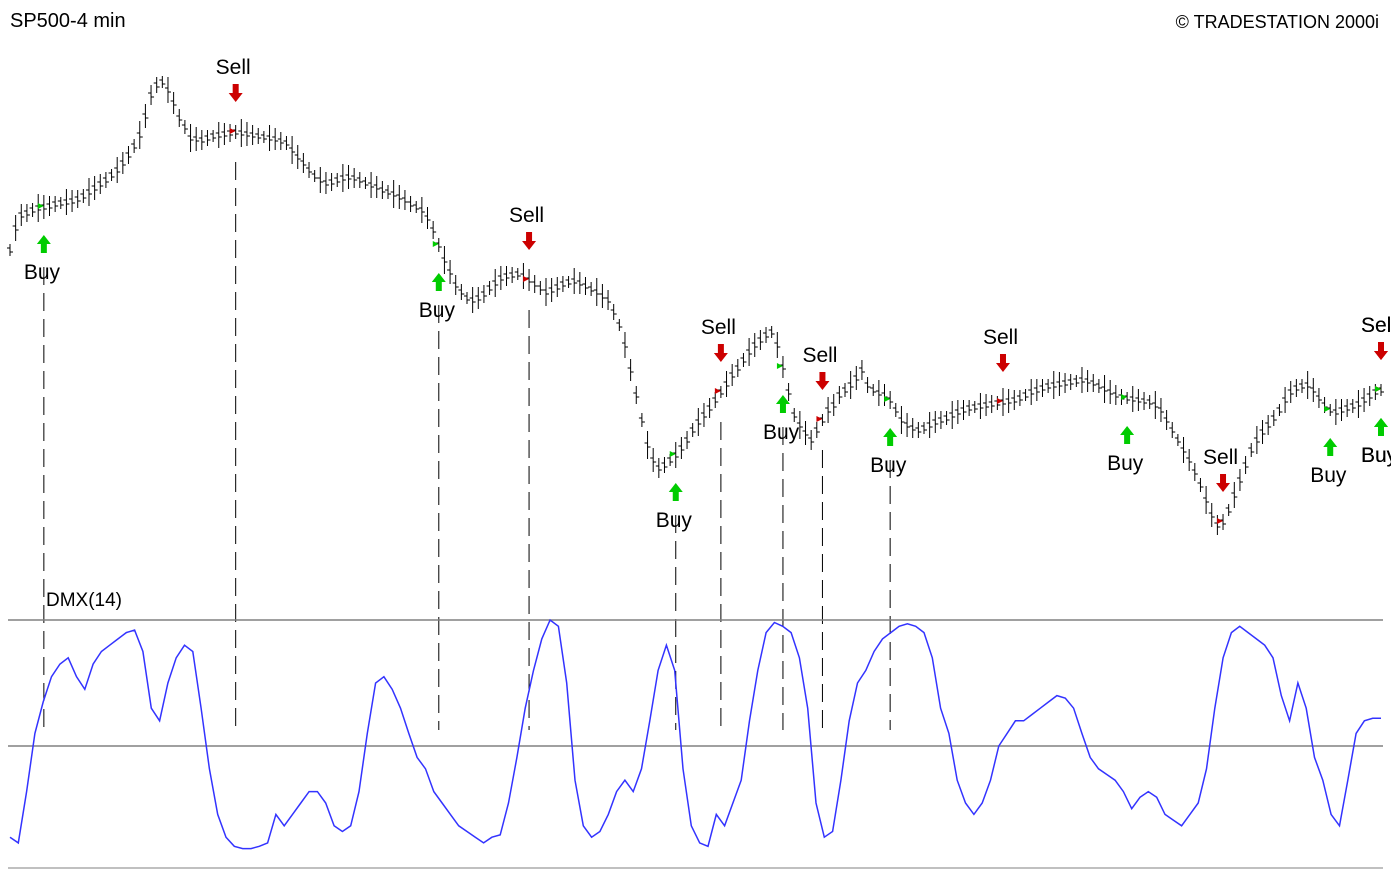  Describe the element at coordinates (1277, 22) in the screenshot. I see `copyright-label: © TRADESTATION 2000i` at that location.